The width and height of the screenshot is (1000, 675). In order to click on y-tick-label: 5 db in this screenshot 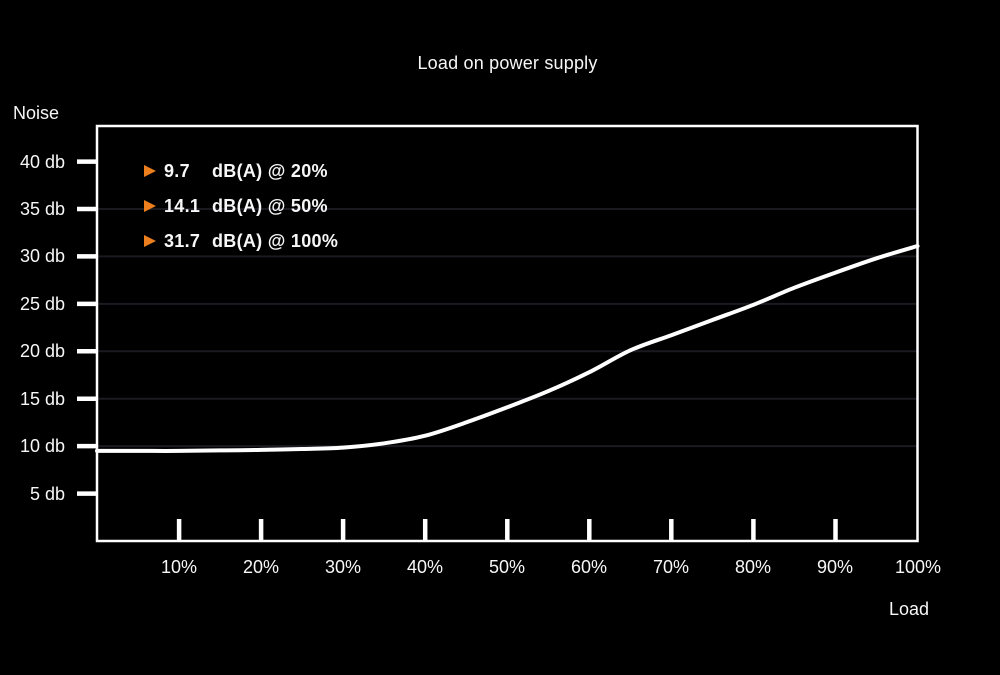, I will do `click(47, 494)`.